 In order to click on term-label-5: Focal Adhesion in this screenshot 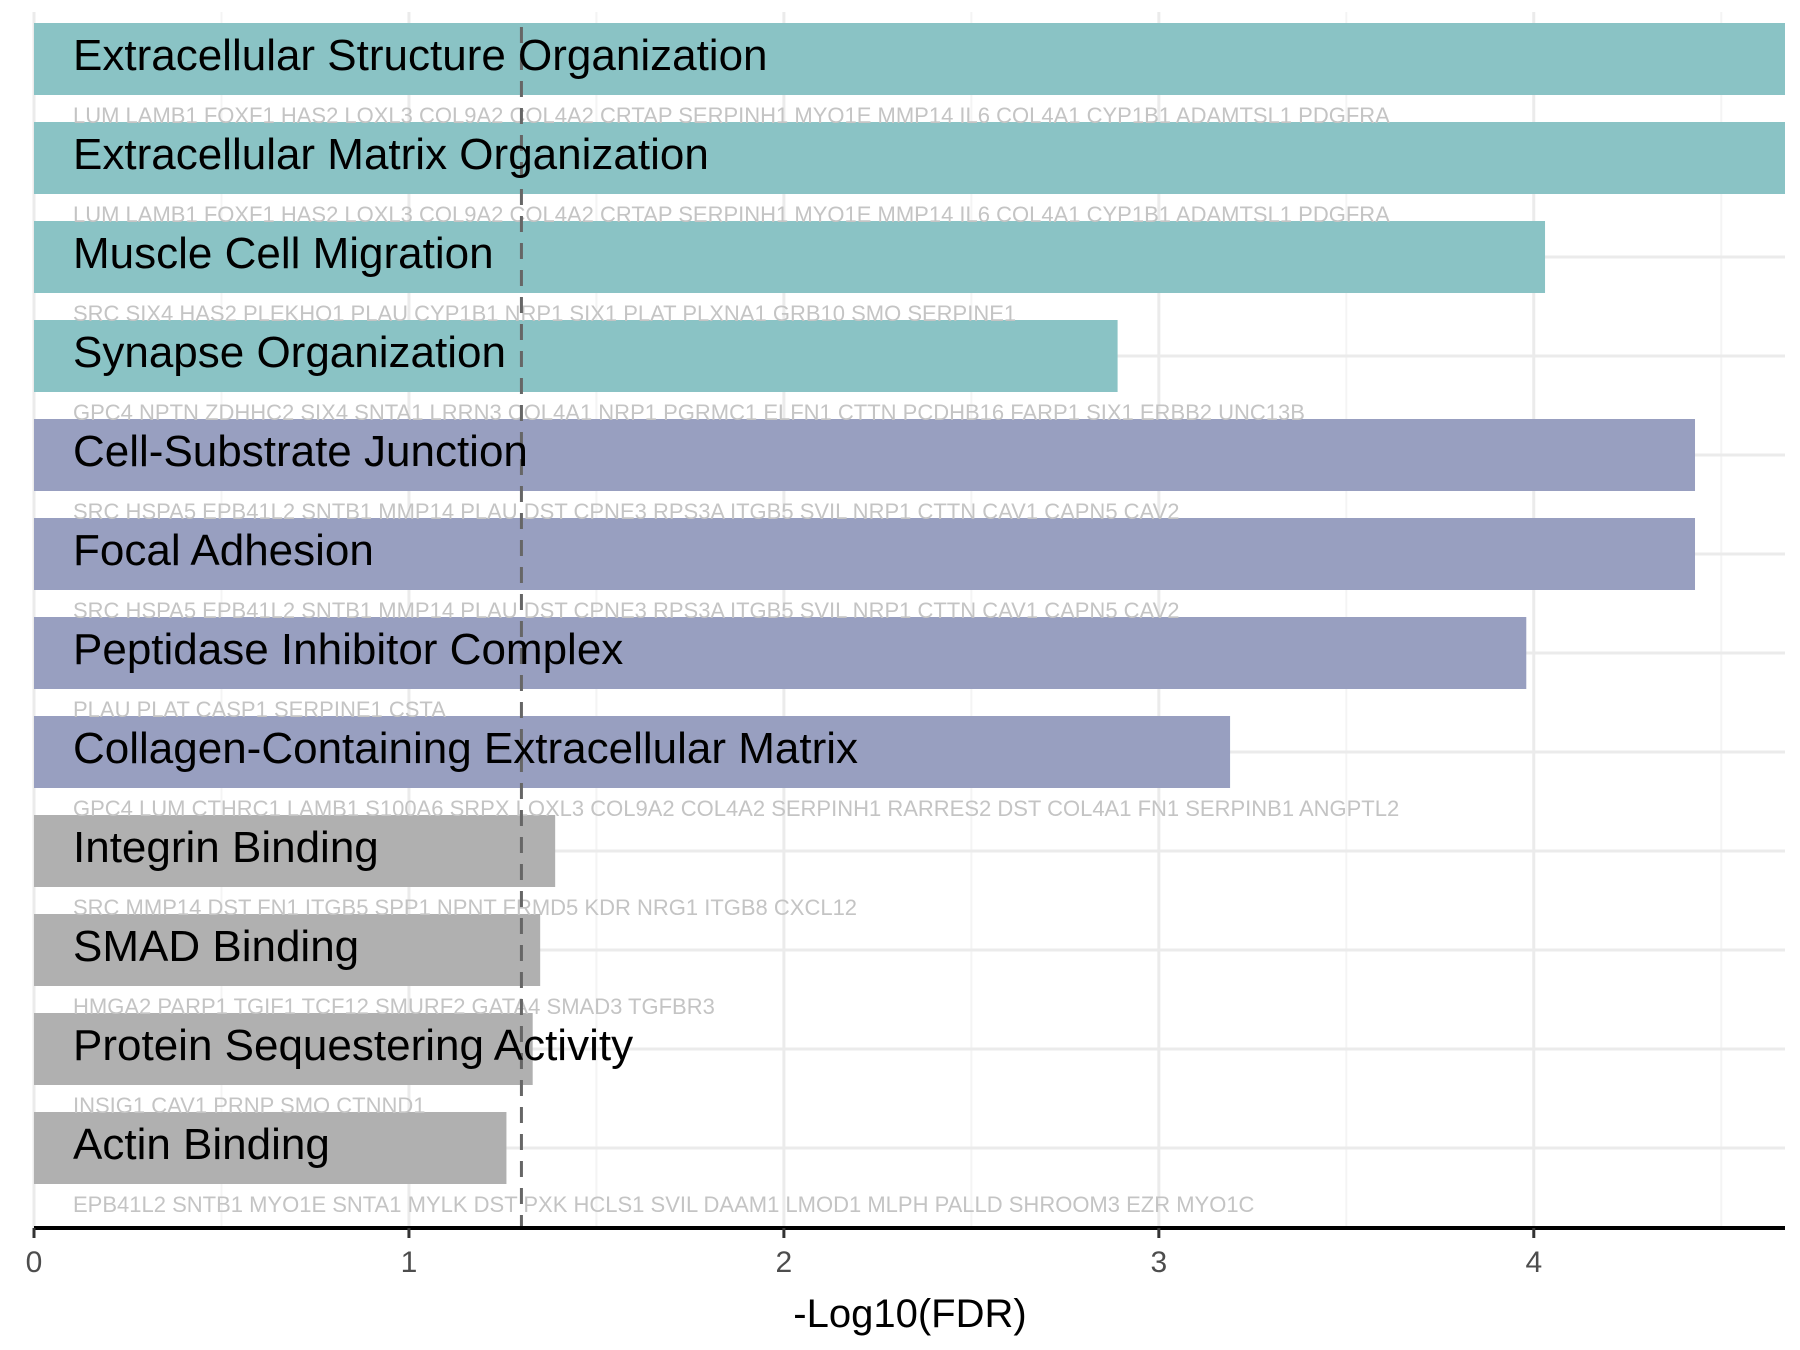, I will do `click(223, 550)`.